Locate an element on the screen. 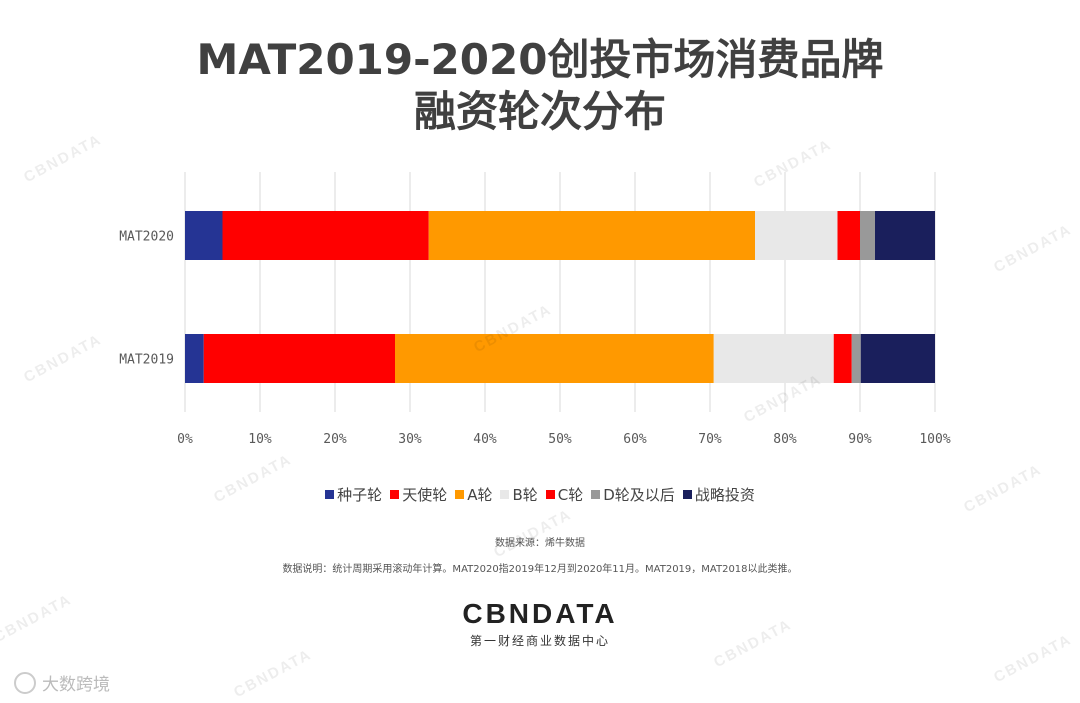 Image resolution: width=1080 pixels, height=703 pixels. logo-main-text: CBNDATA is located at coordinates (540, 613).